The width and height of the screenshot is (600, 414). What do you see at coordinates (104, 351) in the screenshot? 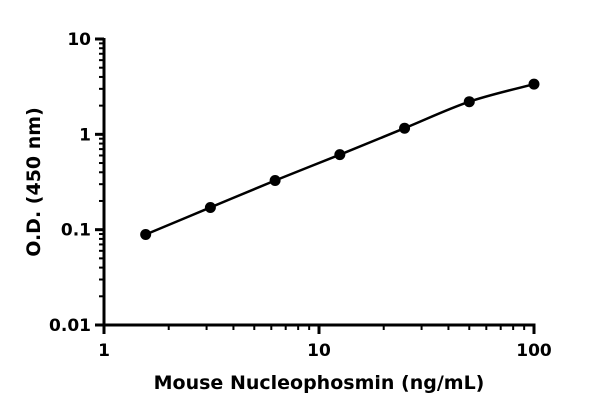
I see `x-tick-label: 1` at bounding box center [104, 351].